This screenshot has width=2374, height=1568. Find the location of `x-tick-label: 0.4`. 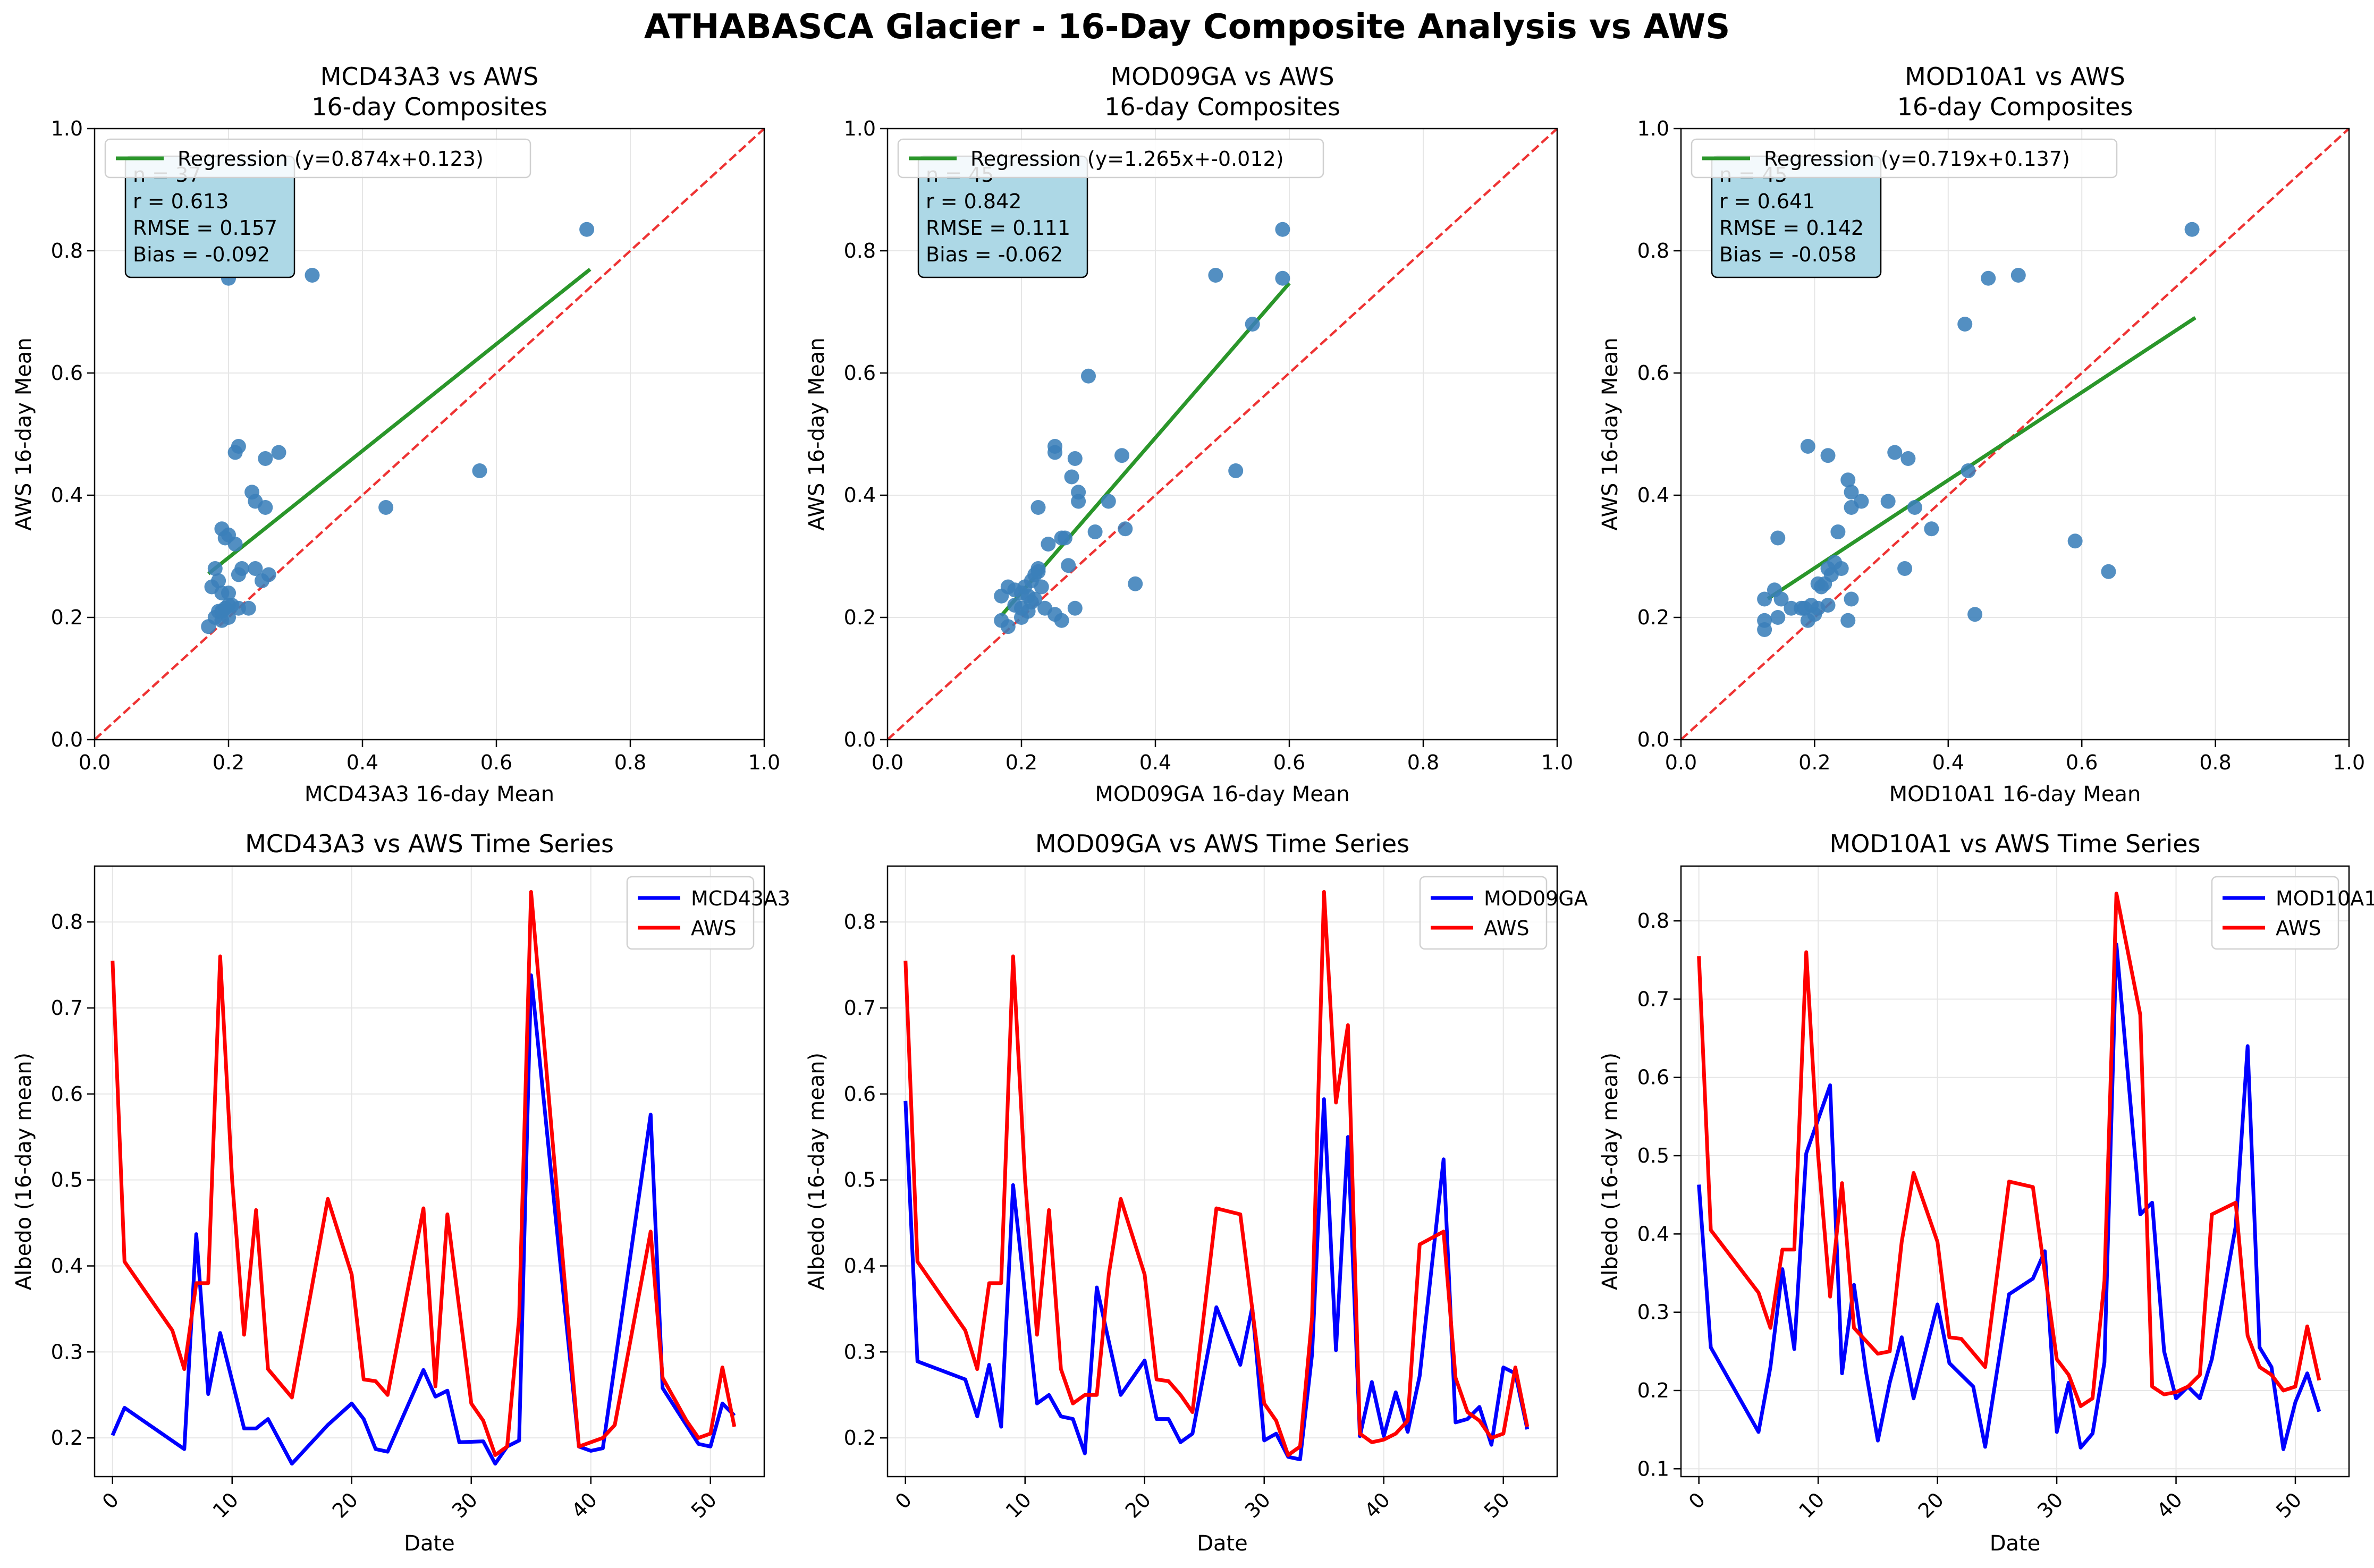

x-tick-label: 0.4 is located at coordinates (1948, 762).